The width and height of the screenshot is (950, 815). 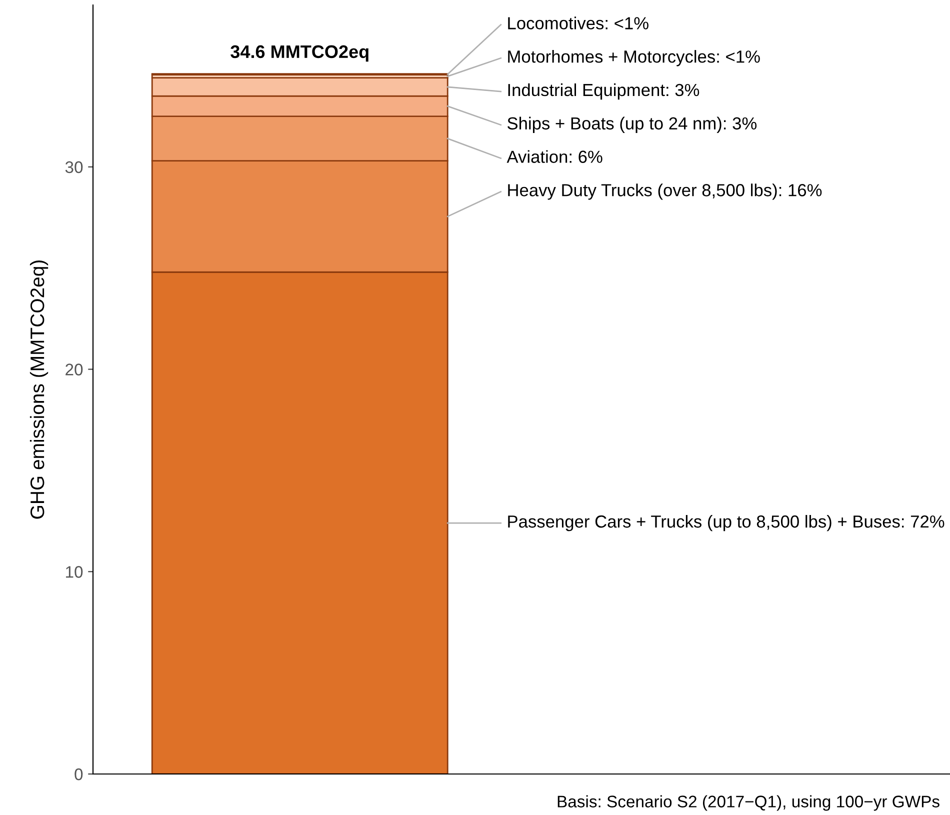 I want to click on text: Heavy Duty Trucks (over 8,500 lbs): 16%, so click(x=665, y=192).